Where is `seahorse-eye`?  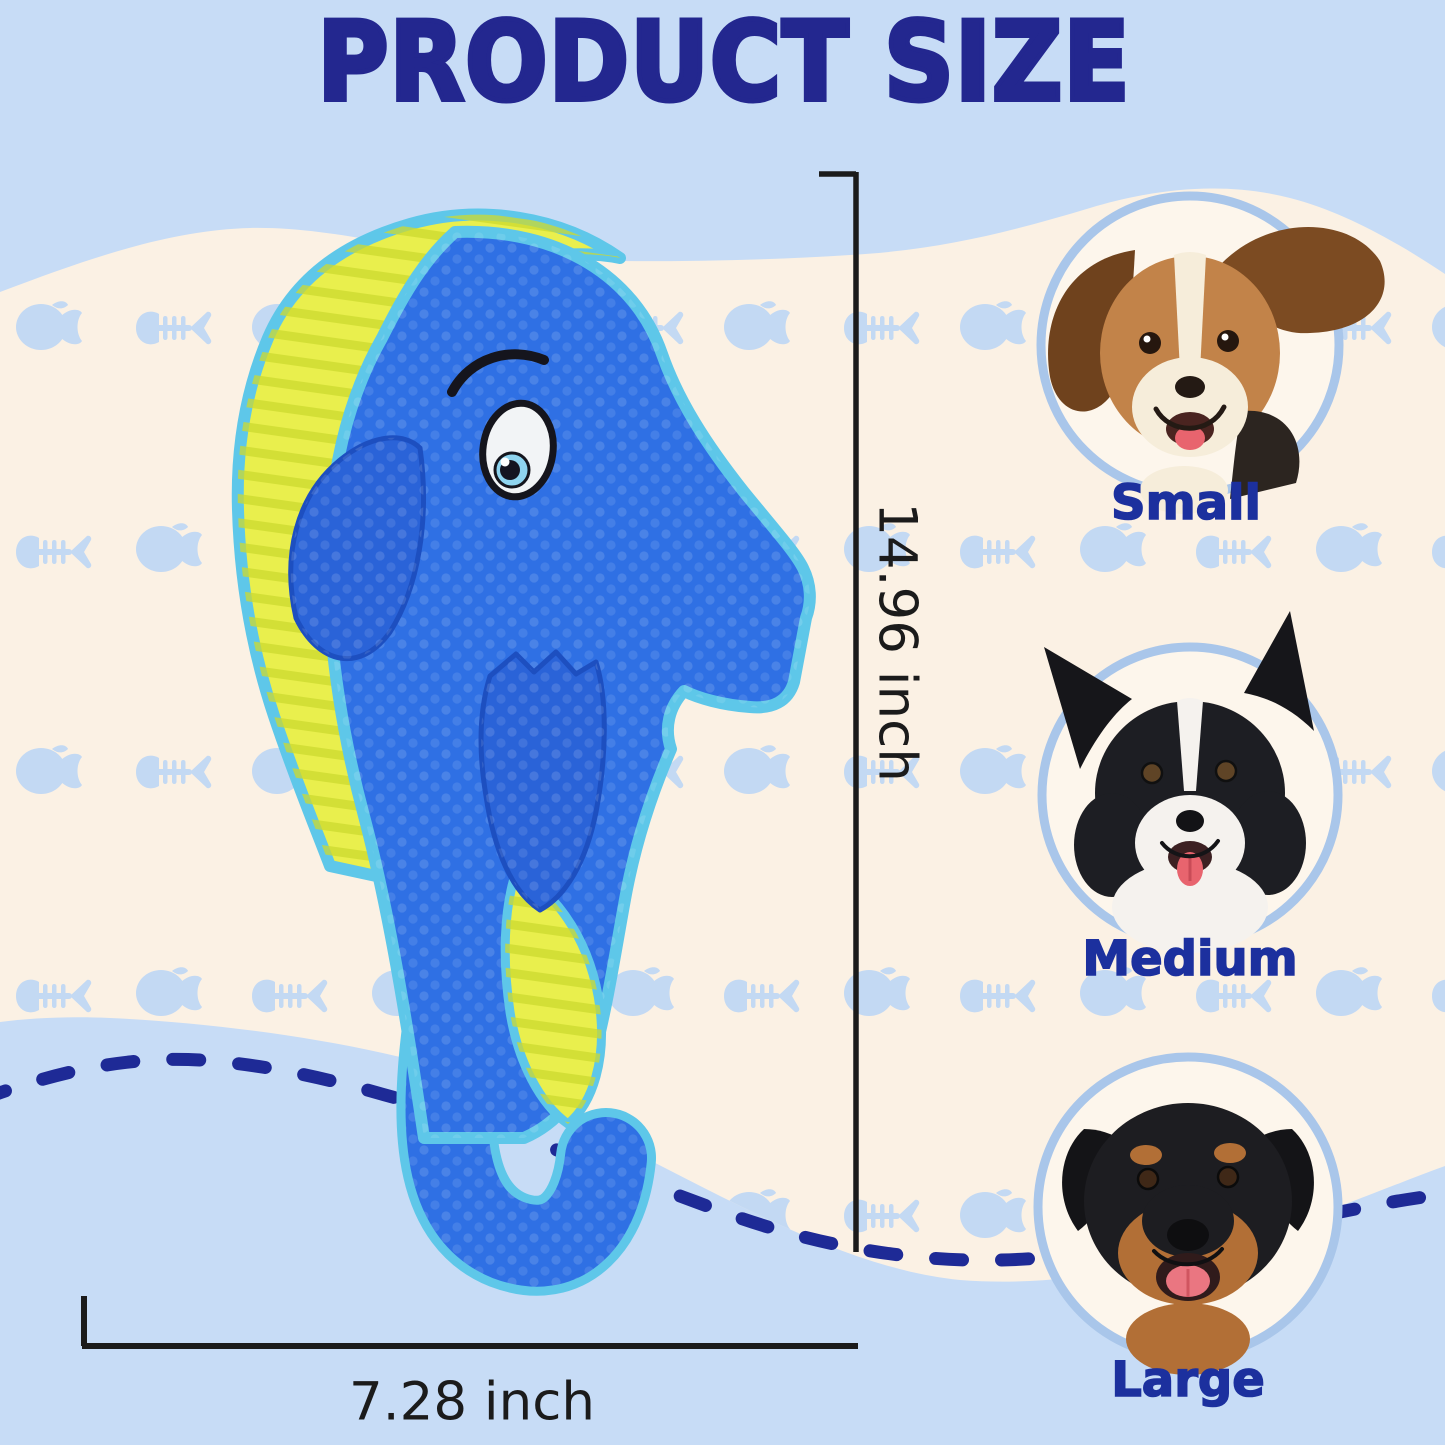 seahorse-eye is located at coordinates (518, 450).